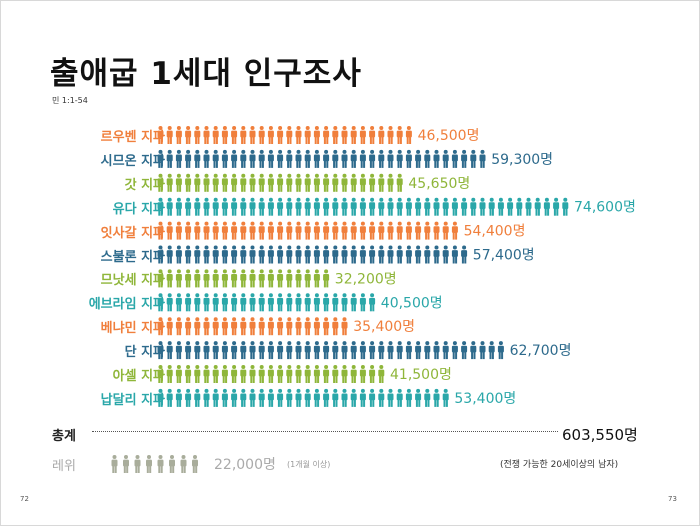 Image resolution: width=700 pixels, height=526 pixels. Describe the element at coordinates (206, 74) in the screenshot. I see `page-title: 출애굽 1세대 인구조사` at that location.